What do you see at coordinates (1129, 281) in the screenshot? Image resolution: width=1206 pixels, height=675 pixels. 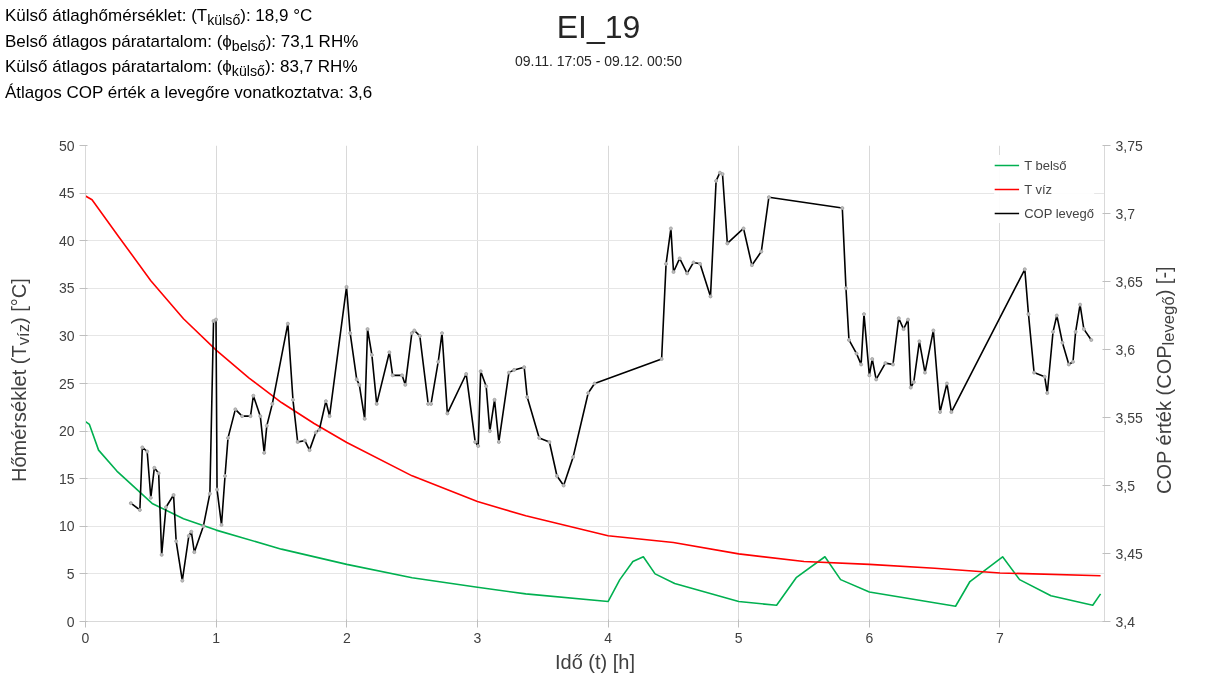 I see `y2-tick-label: 3,65` at bounding box center [1129, 281].